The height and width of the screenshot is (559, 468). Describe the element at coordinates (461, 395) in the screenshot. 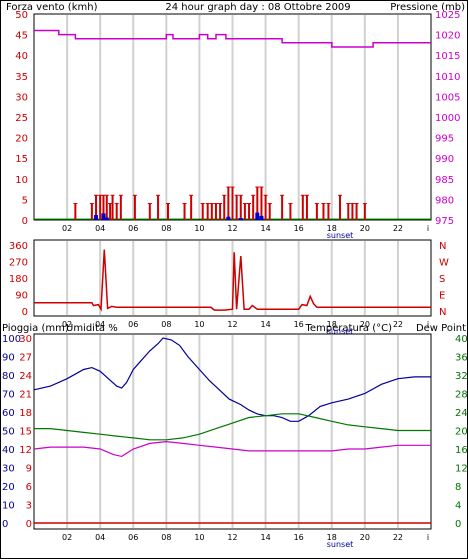

I see `temperature-tick-label: 28` at that location.